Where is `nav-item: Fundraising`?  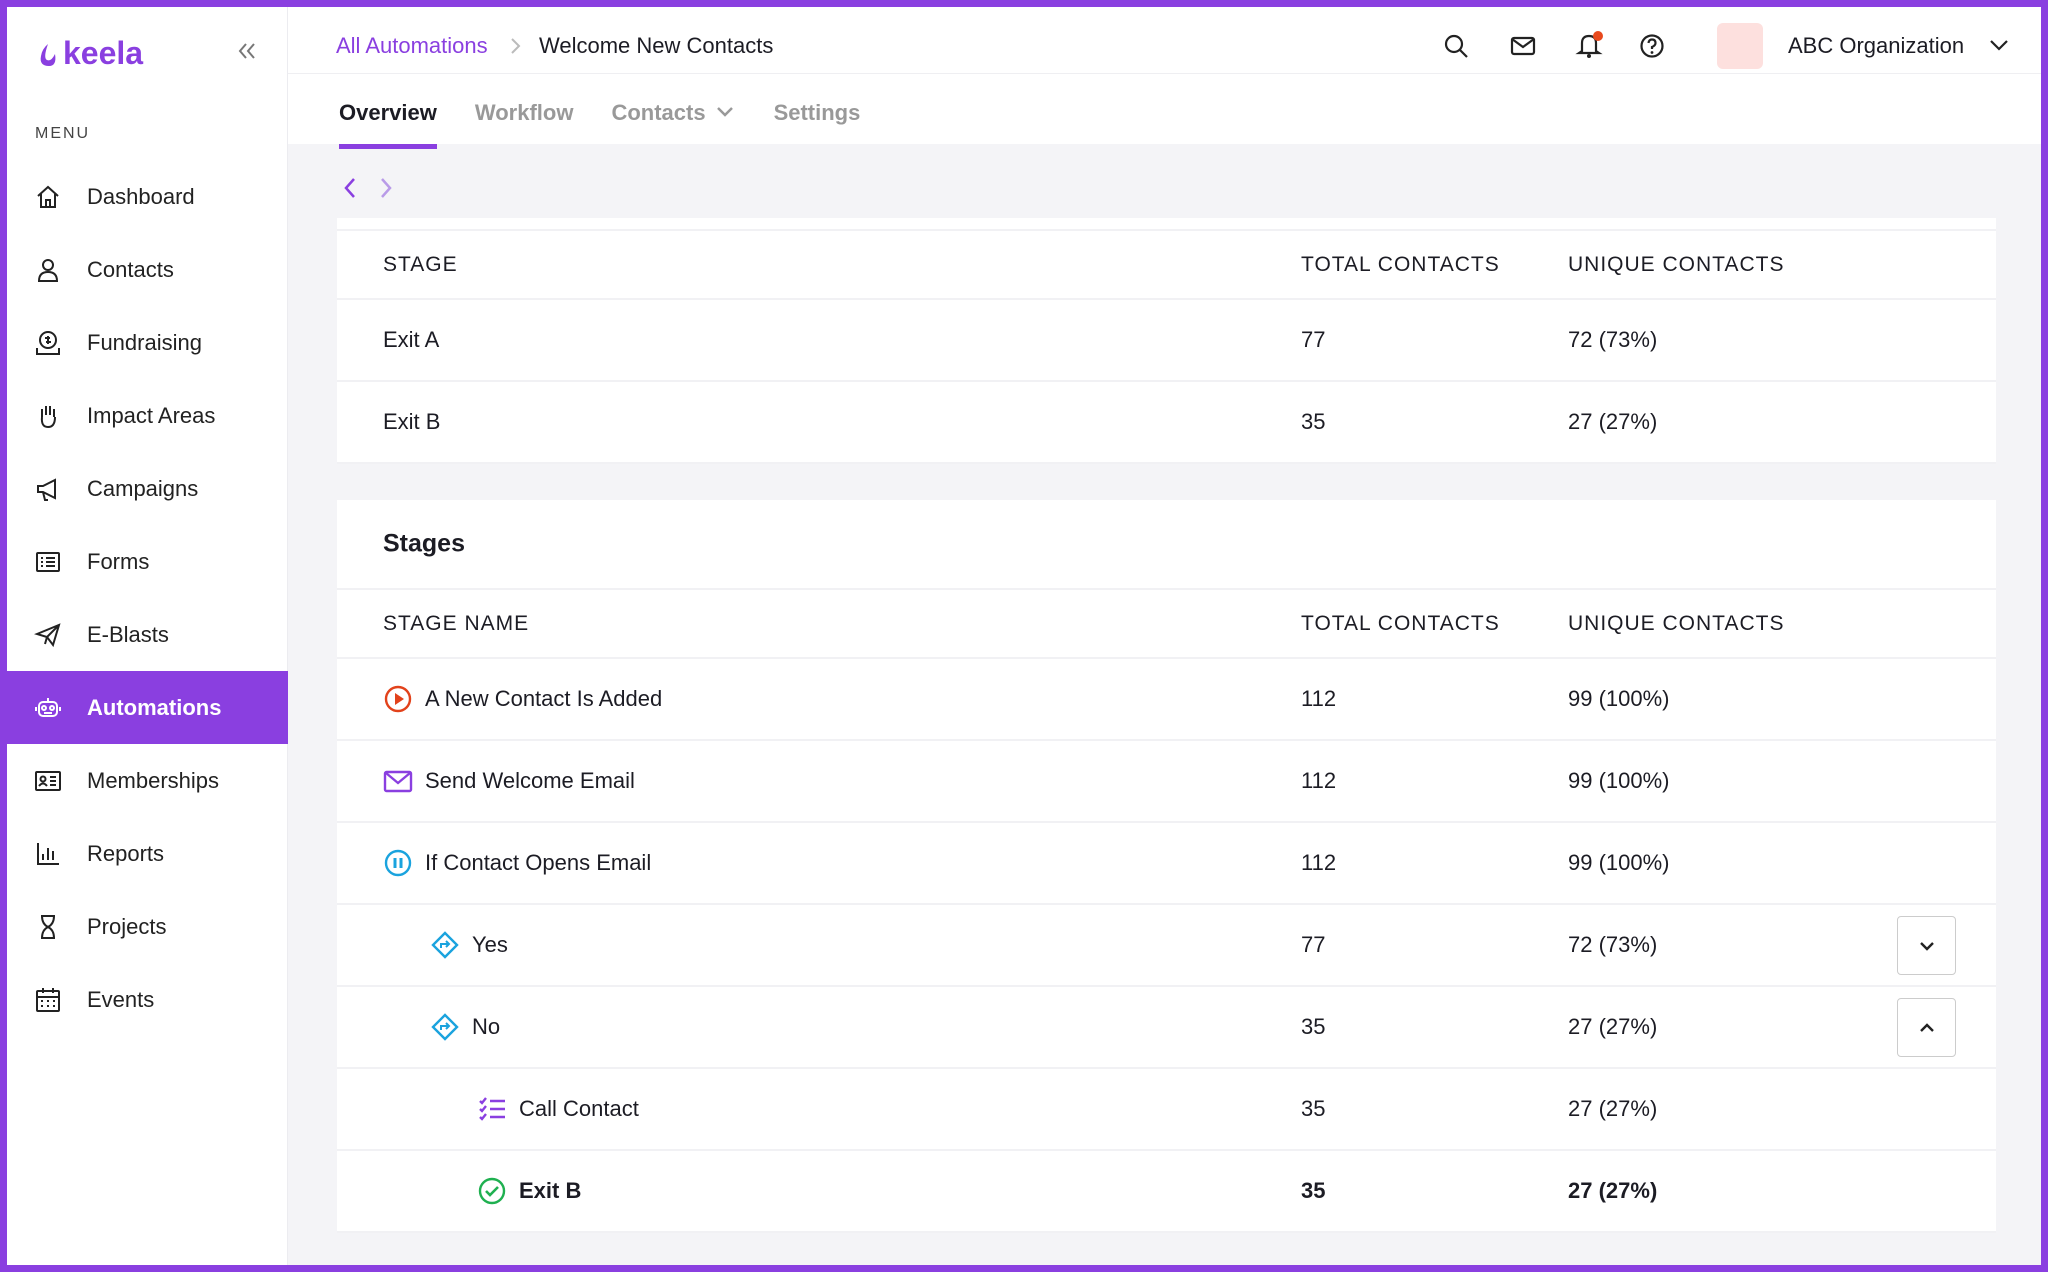 nav-item: Fundraising is located at coordinates (147, 342).